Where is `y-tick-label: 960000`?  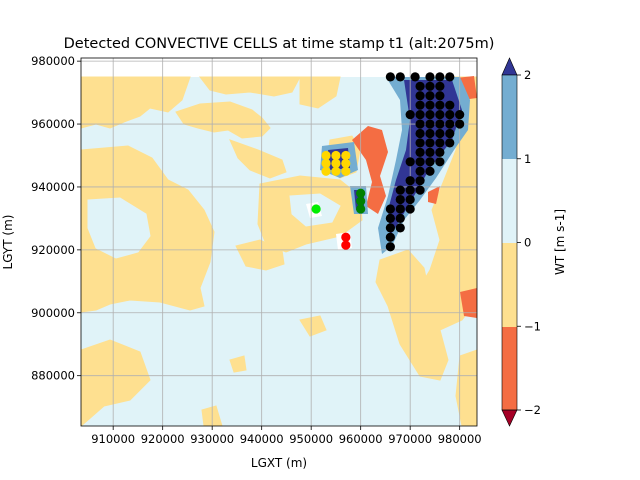 y-tick-label: 960000 is located at coordinates (53, 124).